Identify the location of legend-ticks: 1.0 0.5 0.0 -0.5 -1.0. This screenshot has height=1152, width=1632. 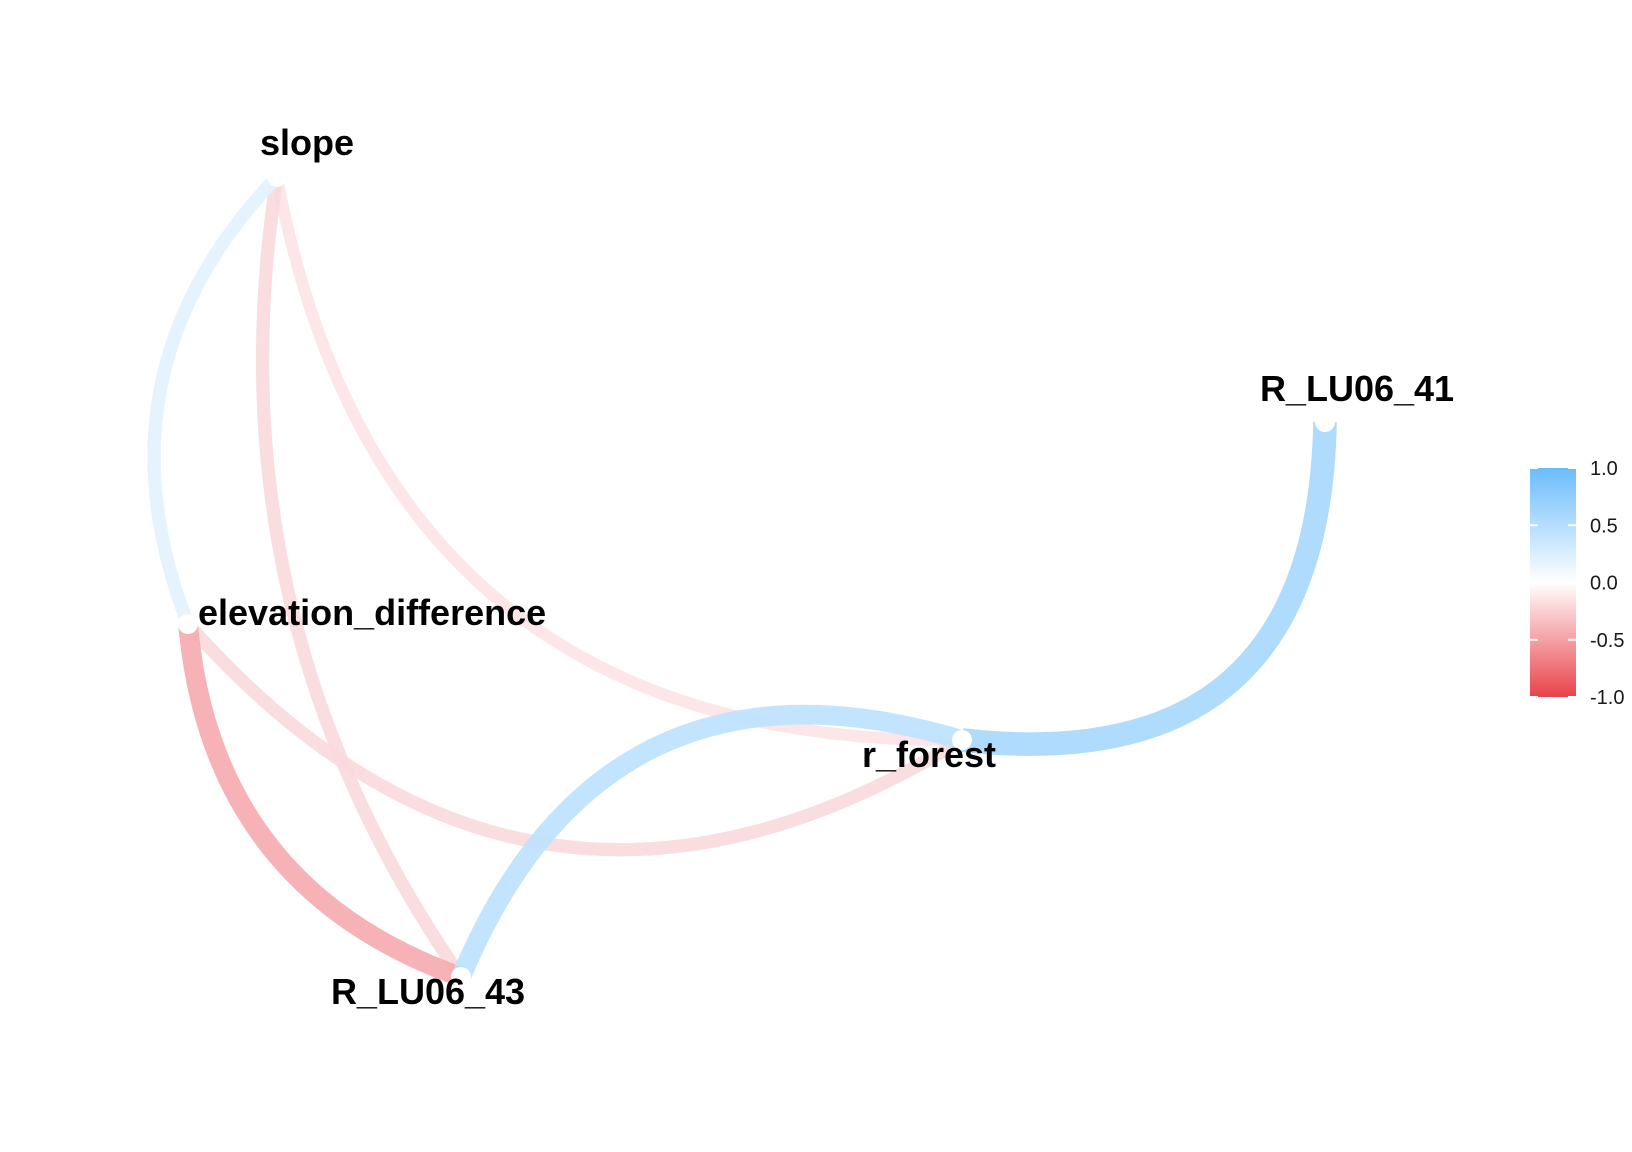
(1577, 583).